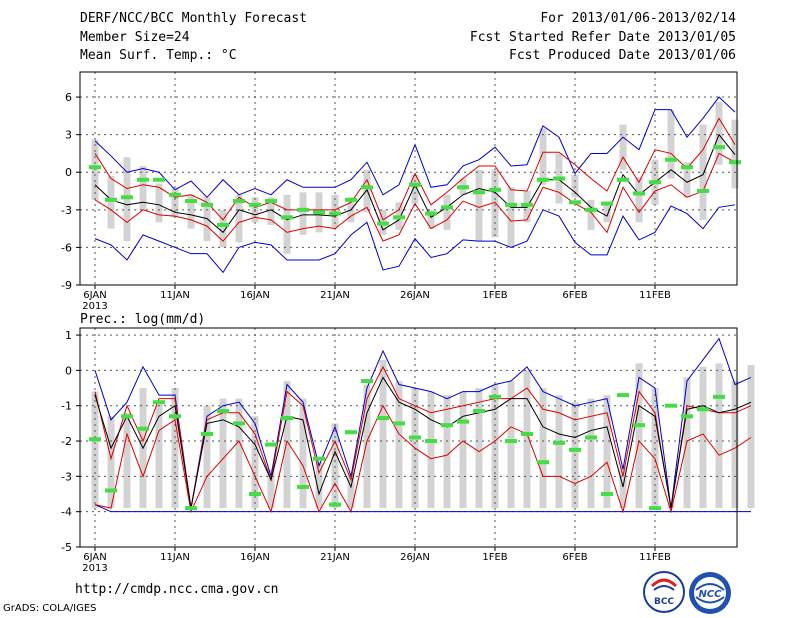 This screenshot has width=800, height=618. What do you see at coordinates (175, 557) in the screenshot?
I see `precip-xtick-label: 11JAN` at bounding box center [175, 557].